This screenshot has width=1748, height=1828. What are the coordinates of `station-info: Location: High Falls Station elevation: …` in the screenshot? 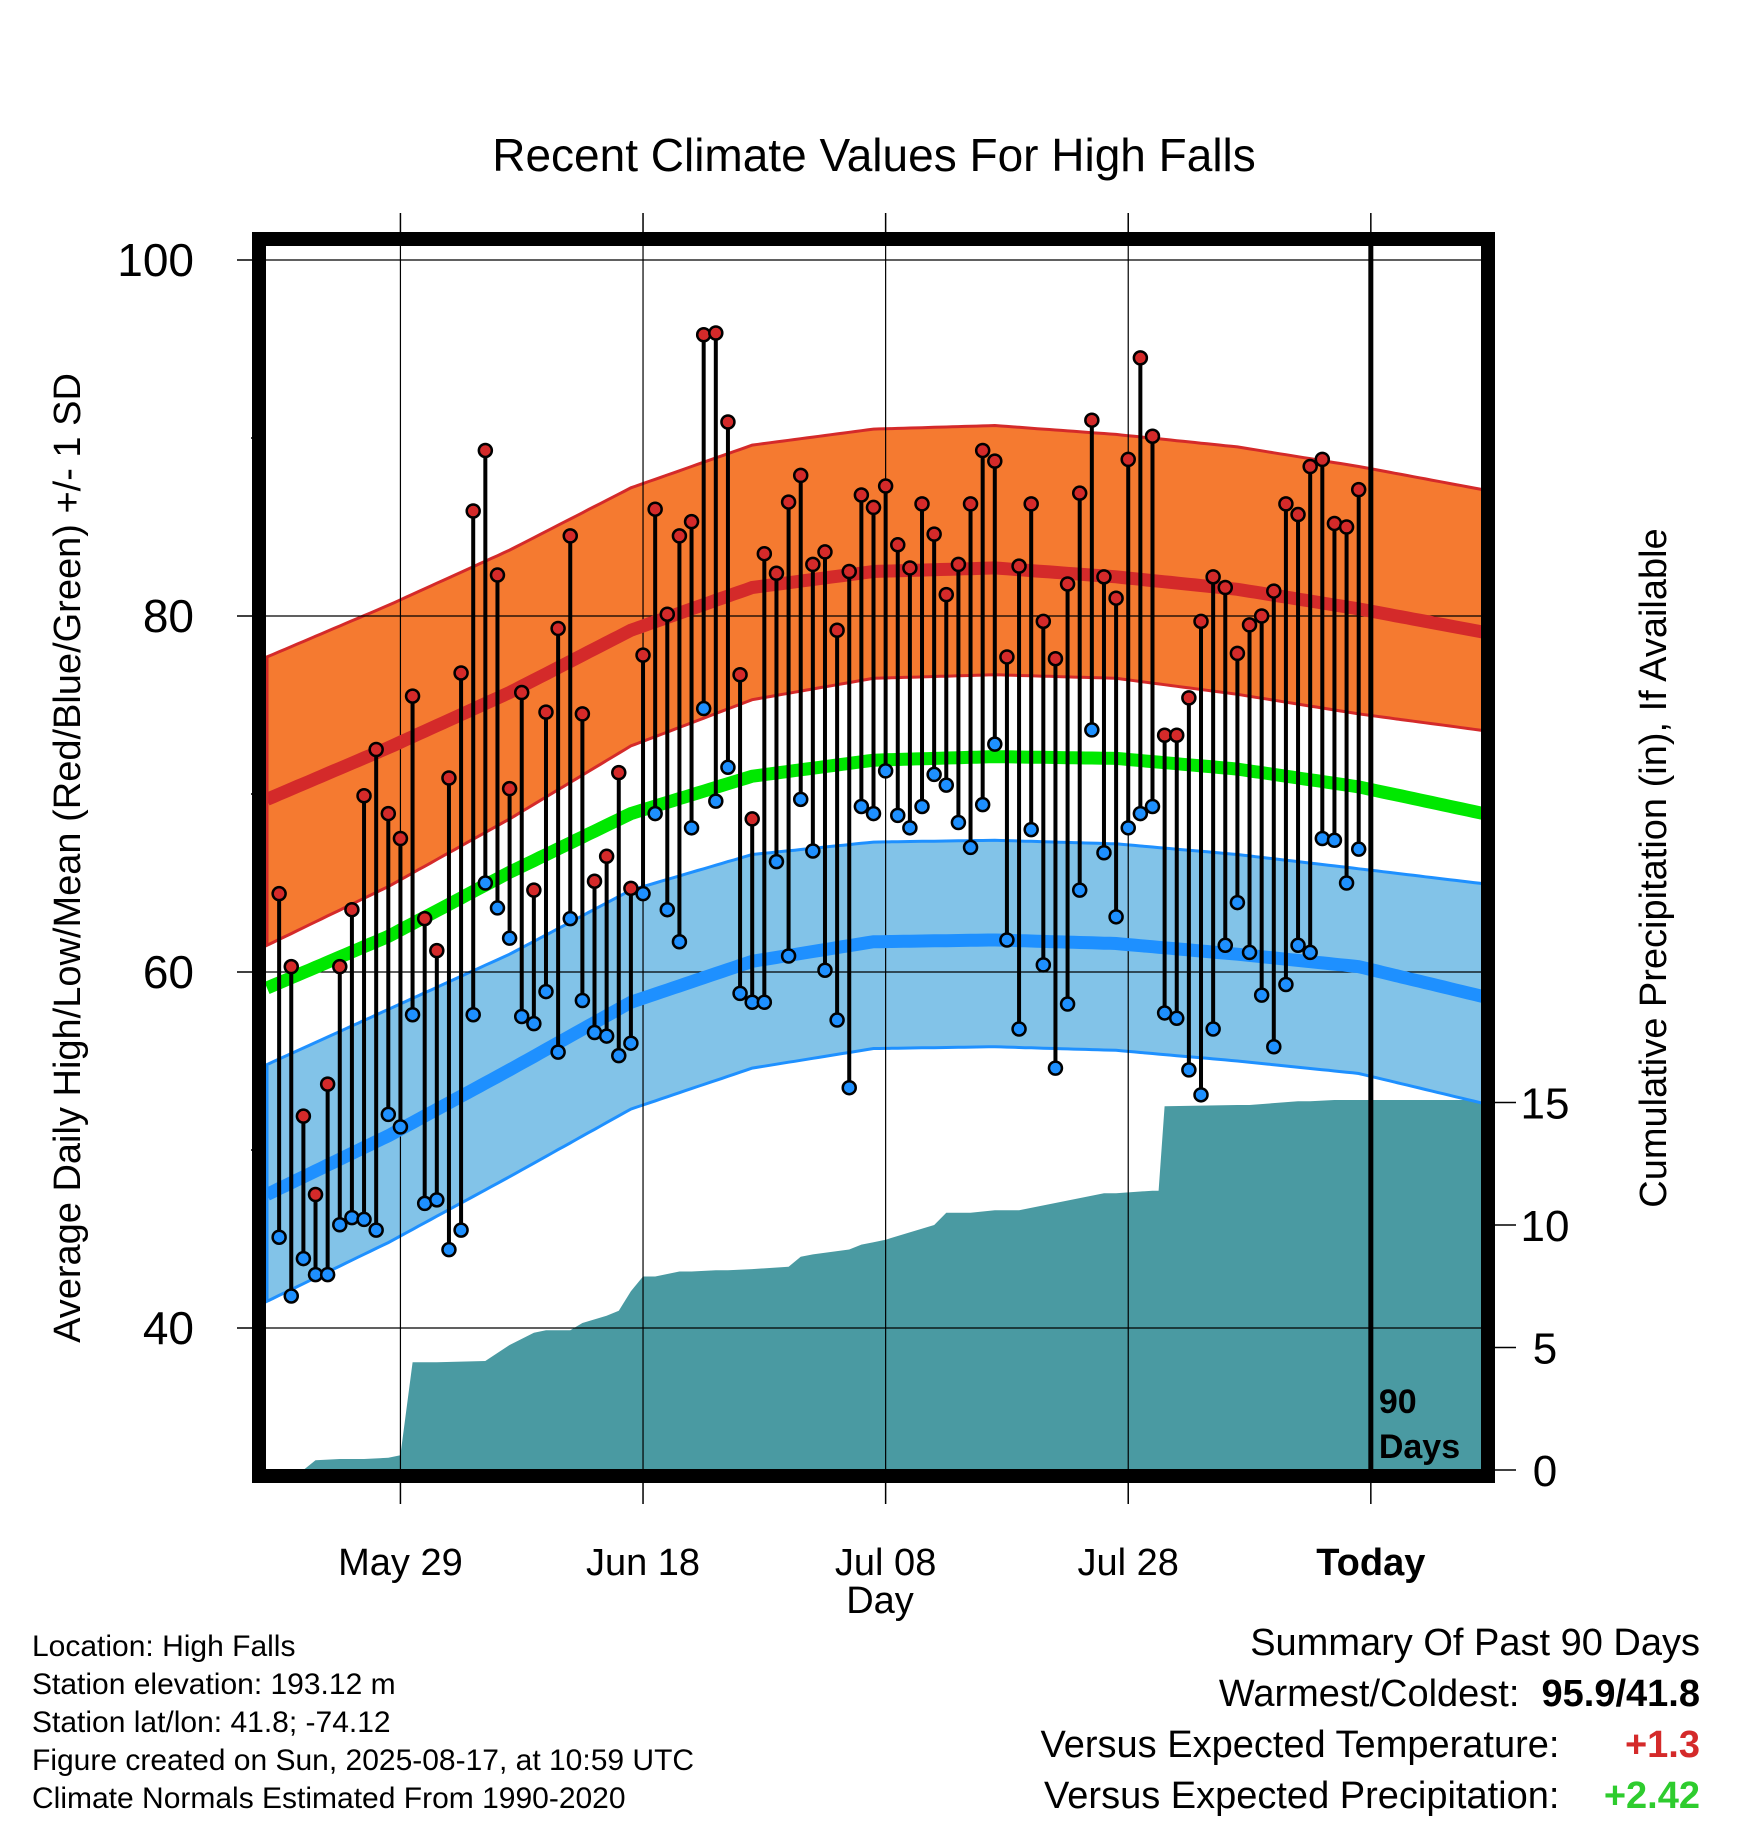 It's located at (363, 1723).